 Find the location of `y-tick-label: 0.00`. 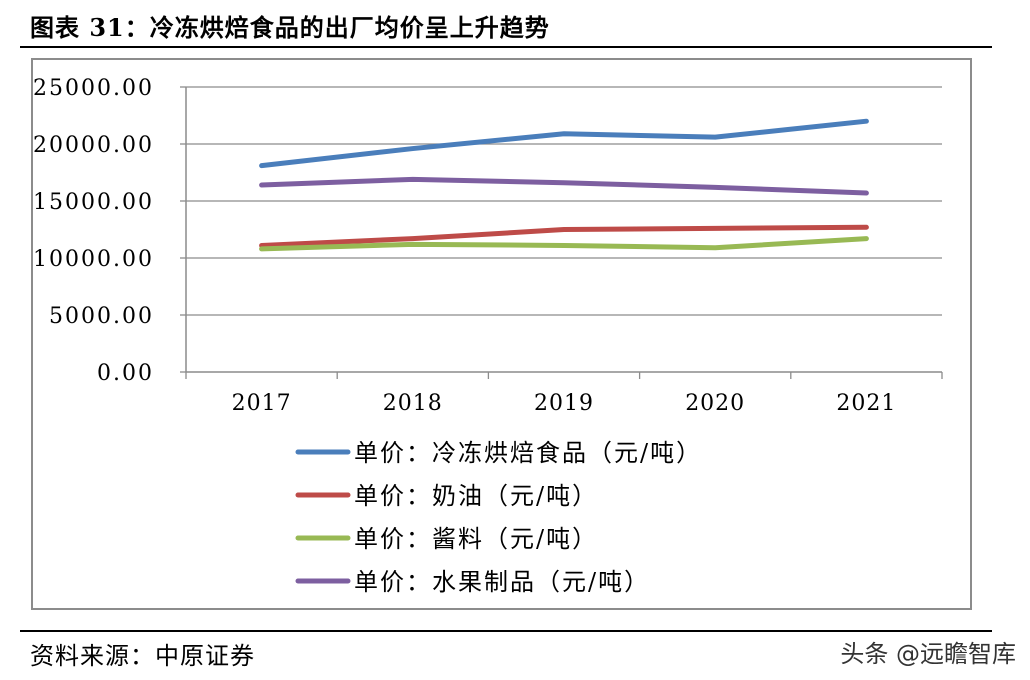

y-tick-label: 0.00 is located at coordinates (125, 373).